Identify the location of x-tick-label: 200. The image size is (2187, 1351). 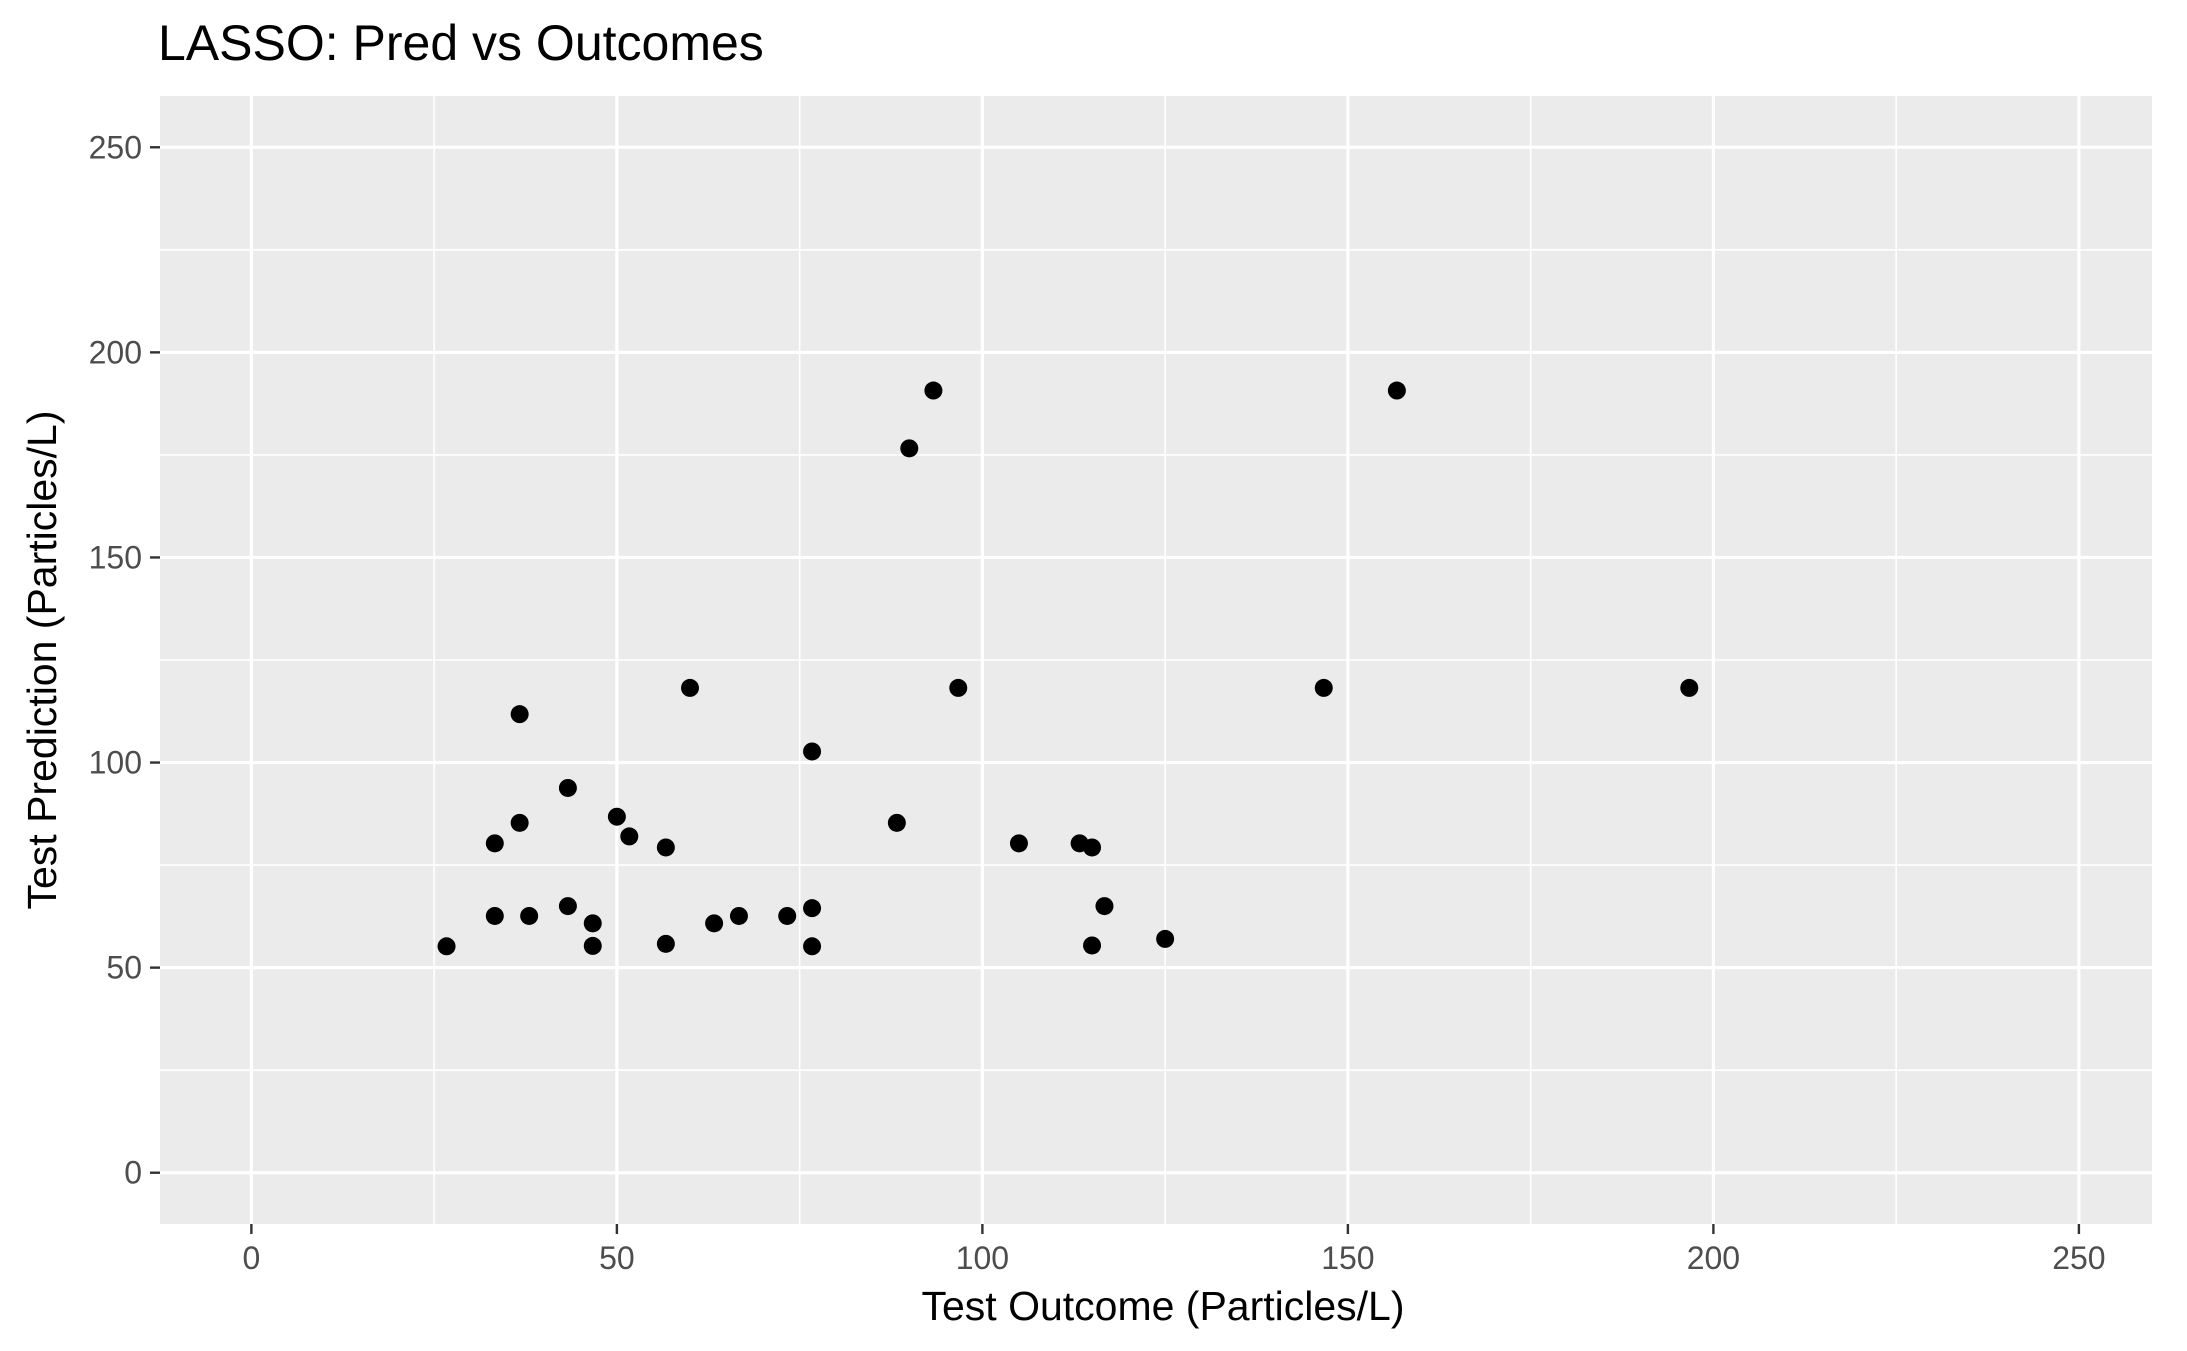
(1713, 1258).